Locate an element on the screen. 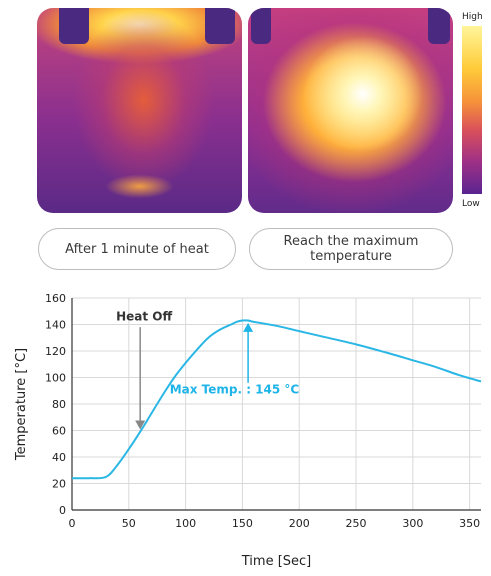  x-tick-label: 0 is located at coordinates (72, 523).